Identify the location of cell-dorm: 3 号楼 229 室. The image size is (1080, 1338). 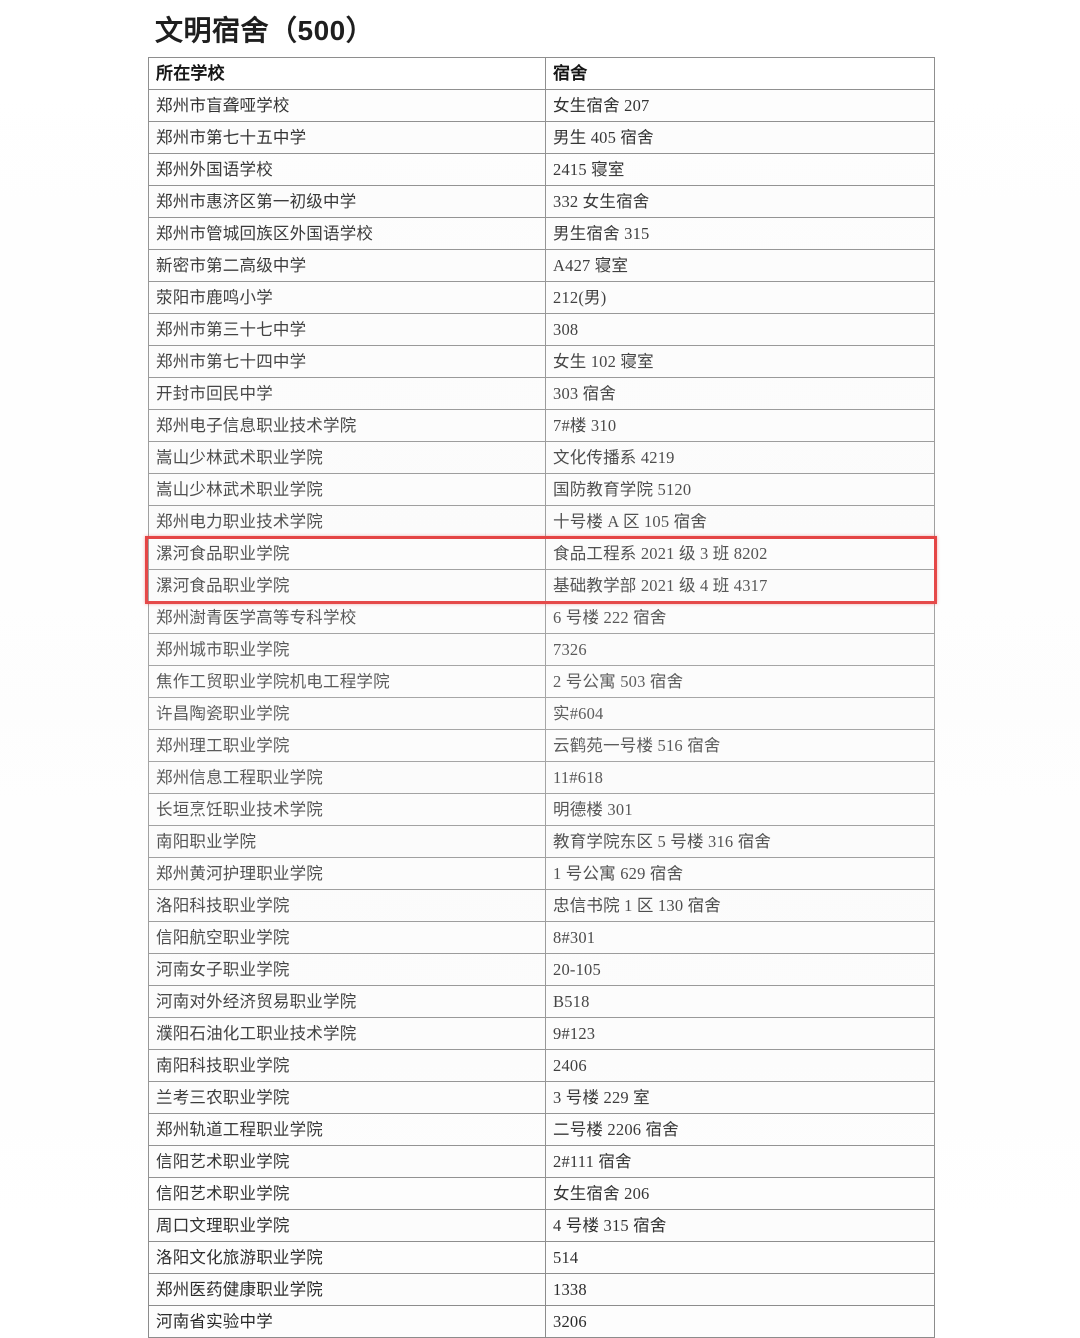
(740, 1097).